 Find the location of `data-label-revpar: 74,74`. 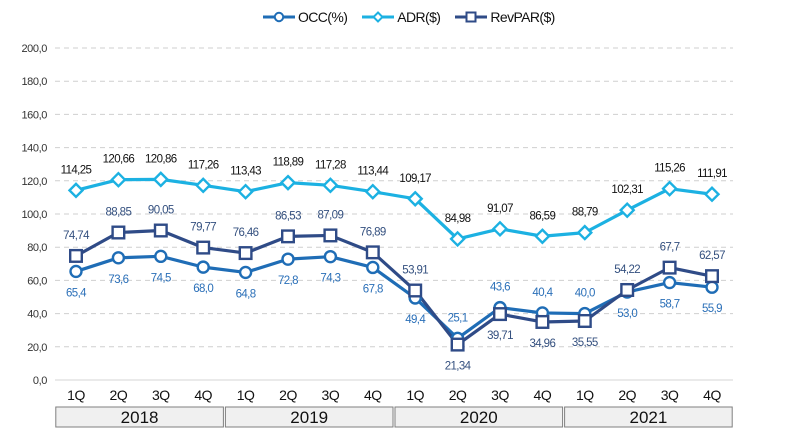

data-label-revpar: 74,74 is located at coordinates (76, 236).